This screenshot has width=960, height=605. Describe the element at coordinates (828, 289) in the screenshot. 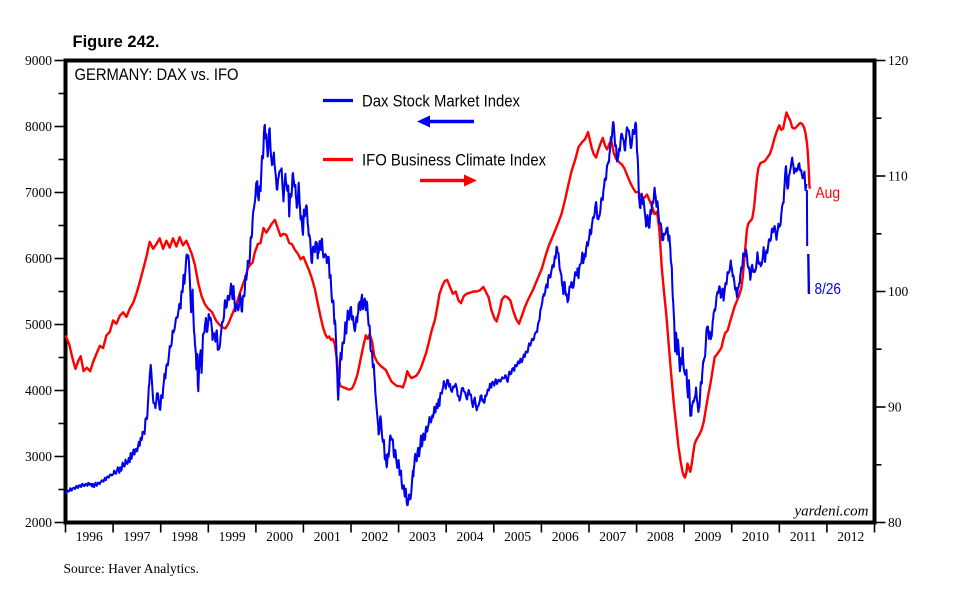

I see `svg-text: 8/26` at that location.